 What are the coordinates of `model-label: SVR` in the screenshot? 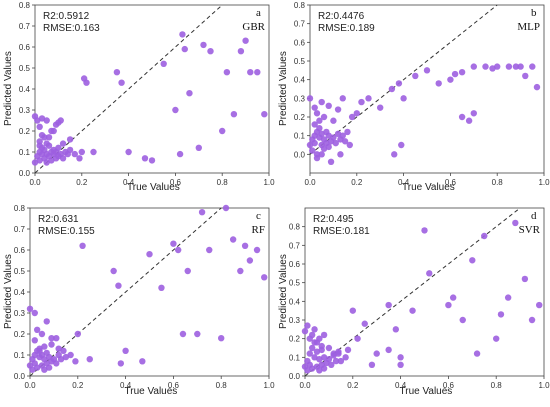 It's located at (529, 230).